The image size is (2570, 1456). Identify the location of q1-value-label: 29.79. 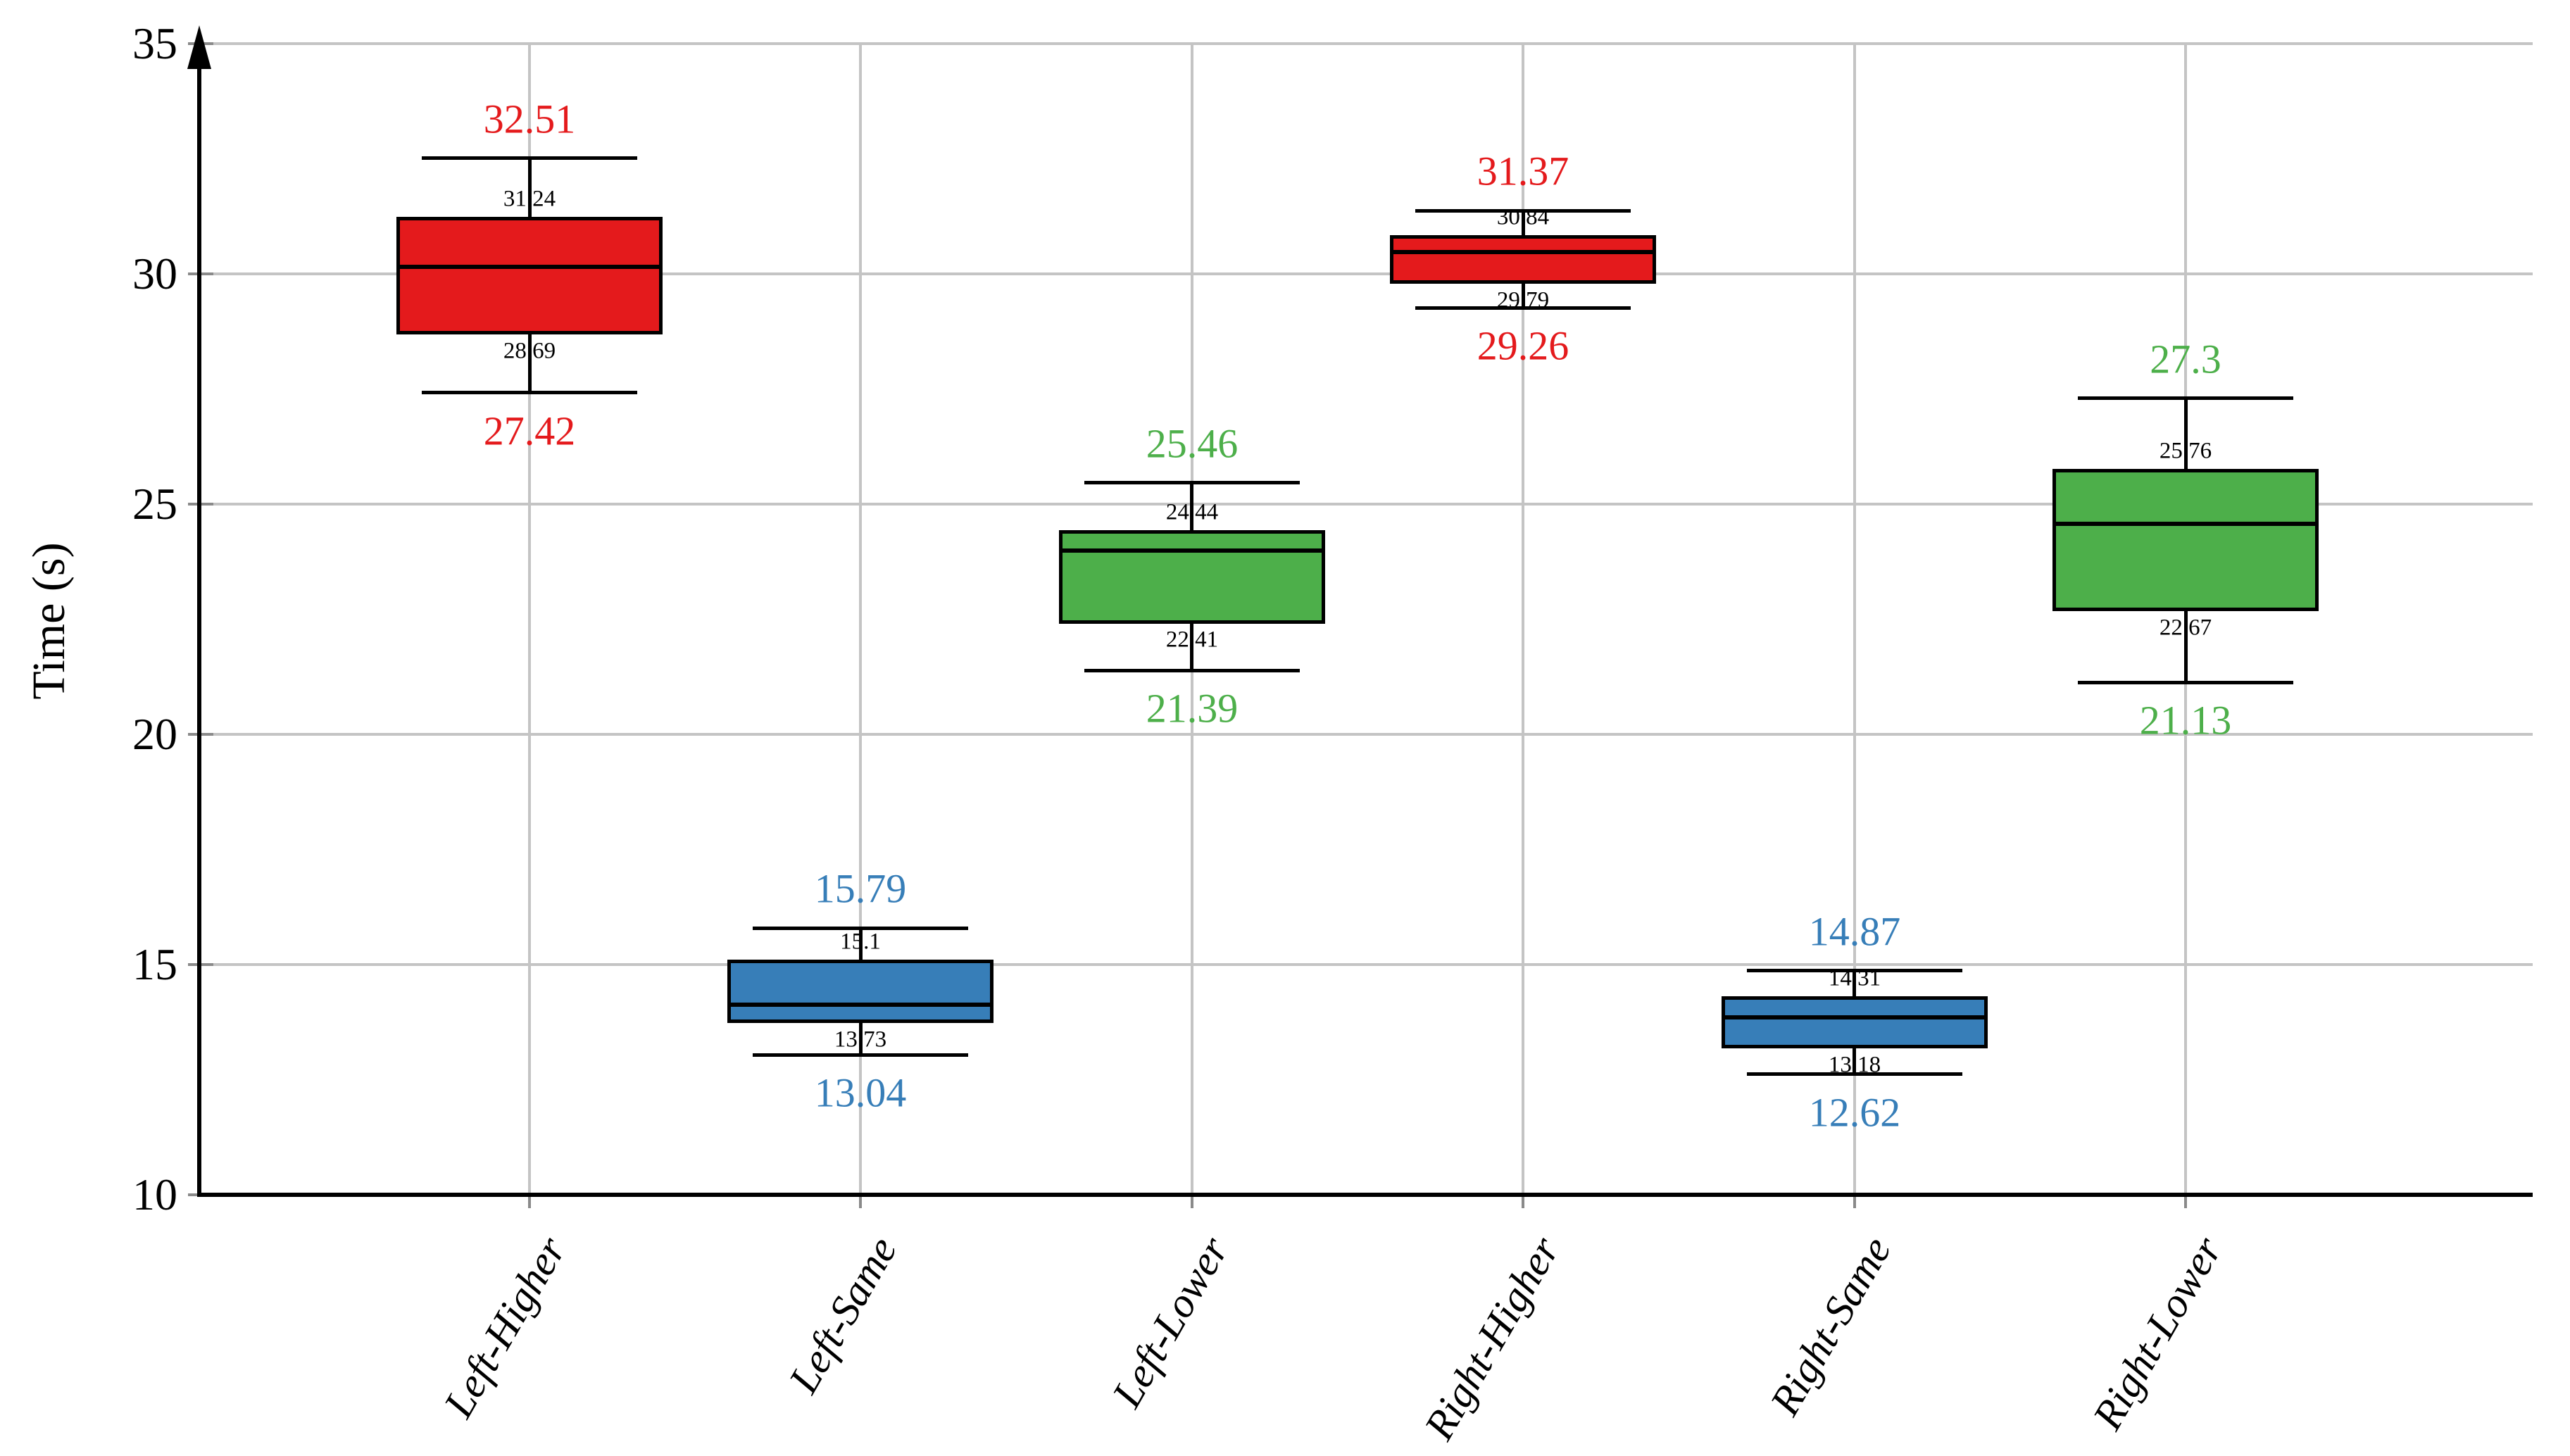
(1523, 300).